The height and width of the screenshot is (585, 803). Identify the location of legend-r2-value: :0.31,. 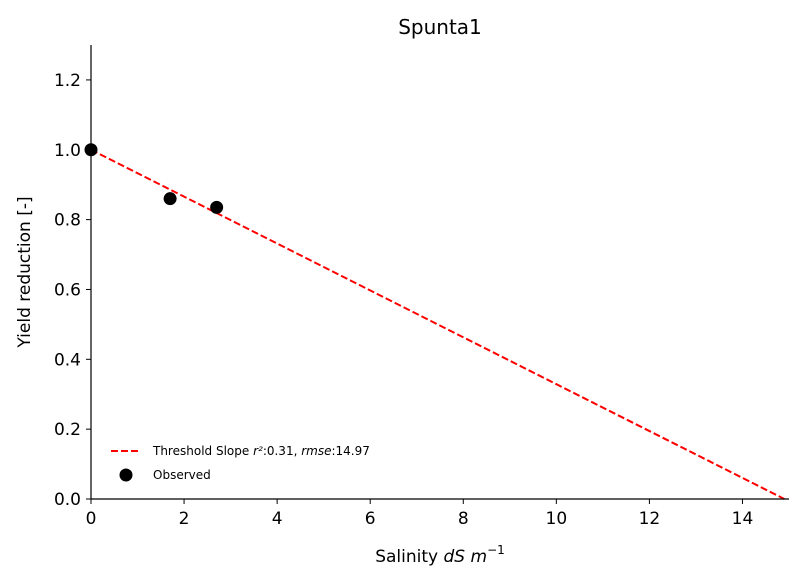
(282, 451).